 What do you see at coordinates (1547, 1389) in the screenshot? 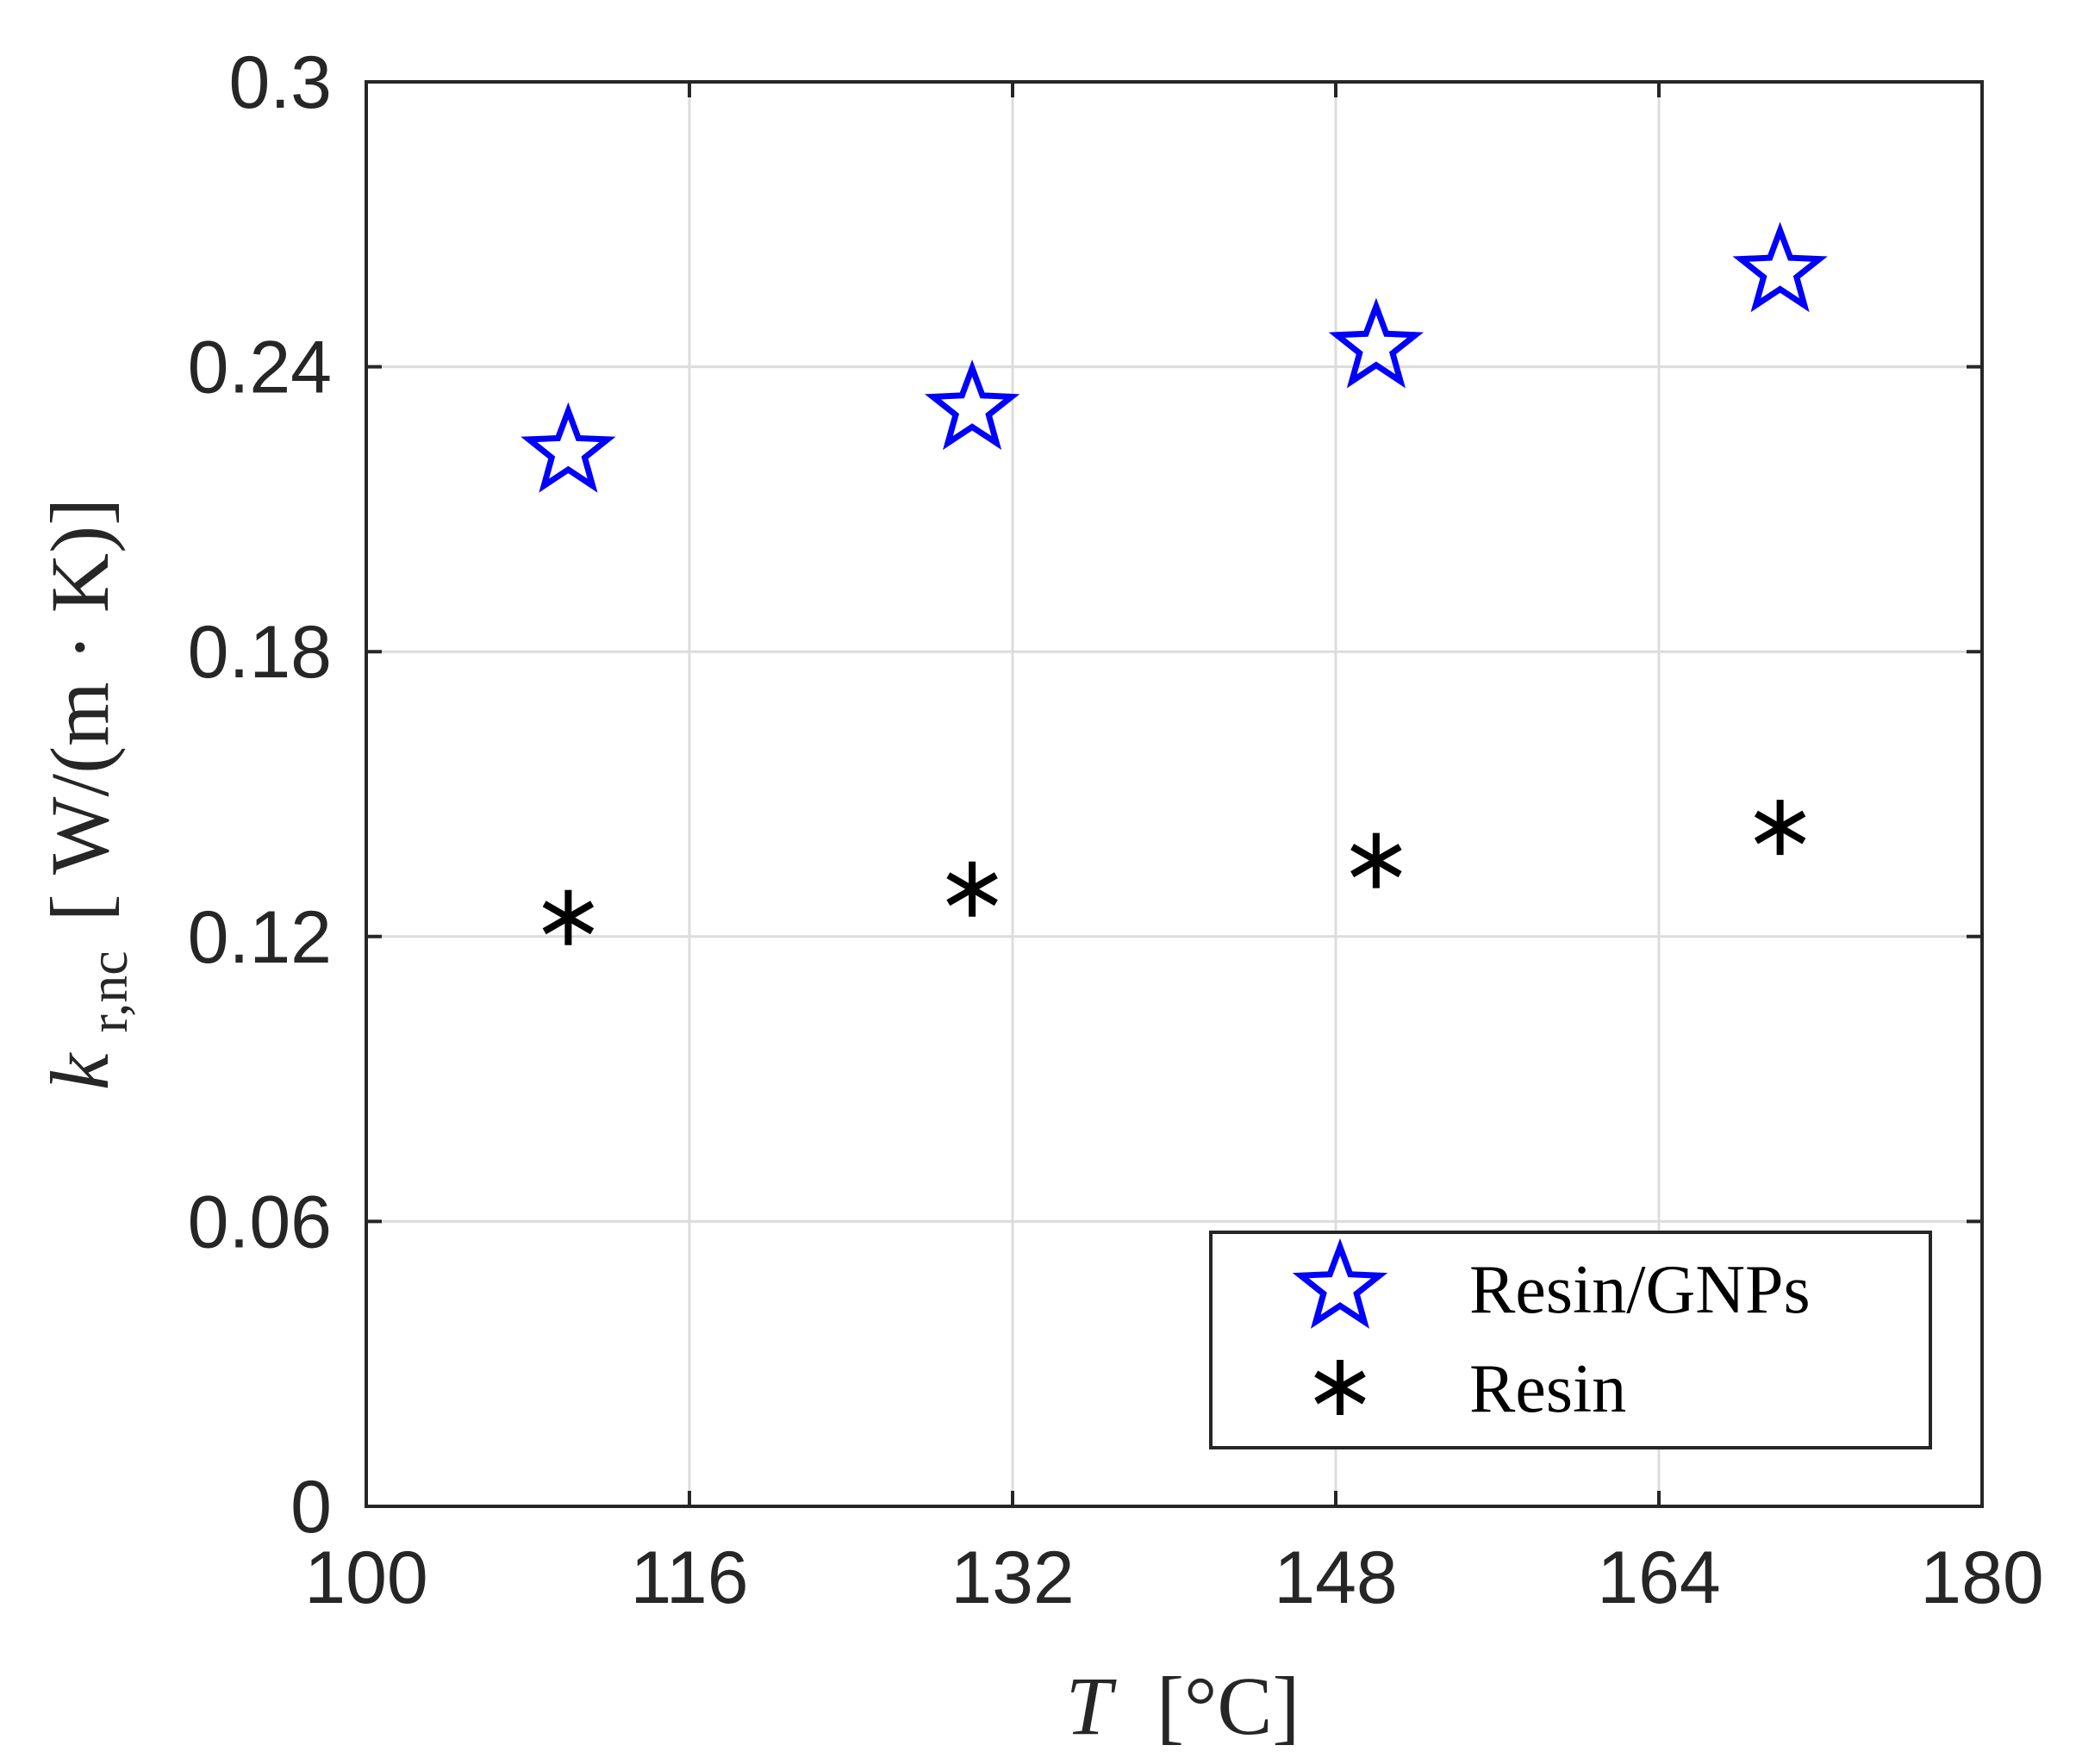
I see `legend-label: Resin` at bounding box center [1547, 1389].